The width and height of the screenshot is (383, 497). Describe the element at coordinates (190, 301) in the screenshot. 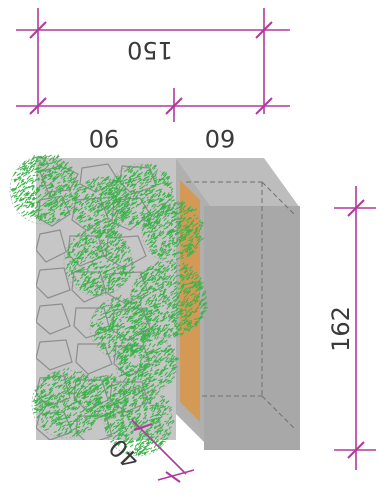

I see `insulation-layer` at that location.